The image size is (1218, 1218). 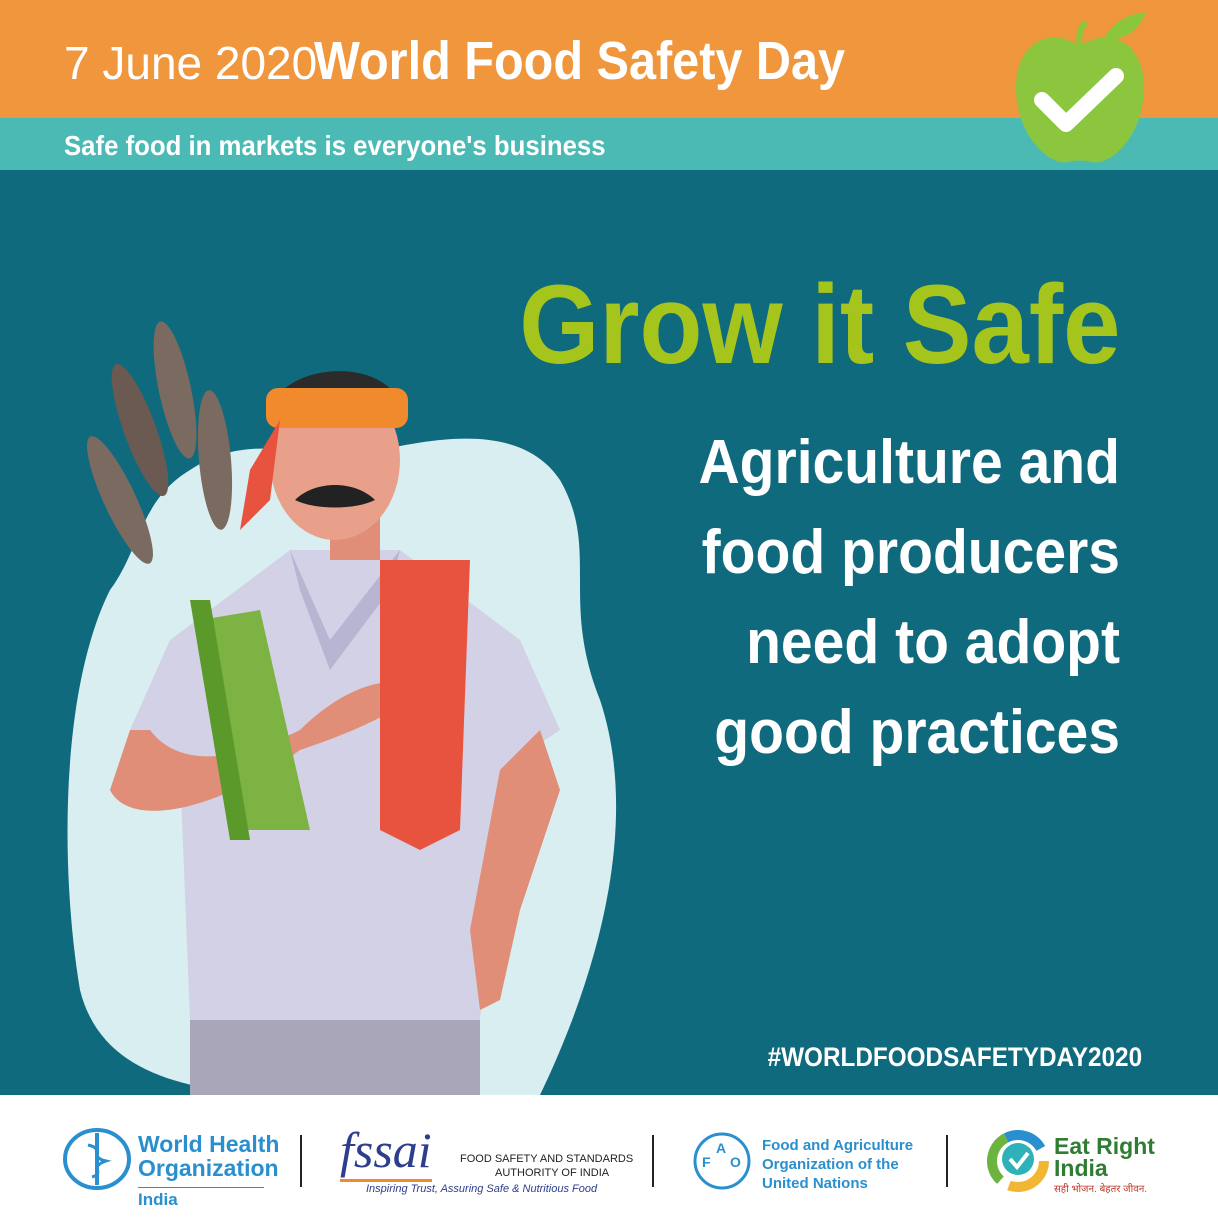 What do you see at coordinates (547, 1159) in the screenshot?
I see `fssai-name-1: FOOD SAFETY AND STANDARDS` at bounding box center [547, 1159].